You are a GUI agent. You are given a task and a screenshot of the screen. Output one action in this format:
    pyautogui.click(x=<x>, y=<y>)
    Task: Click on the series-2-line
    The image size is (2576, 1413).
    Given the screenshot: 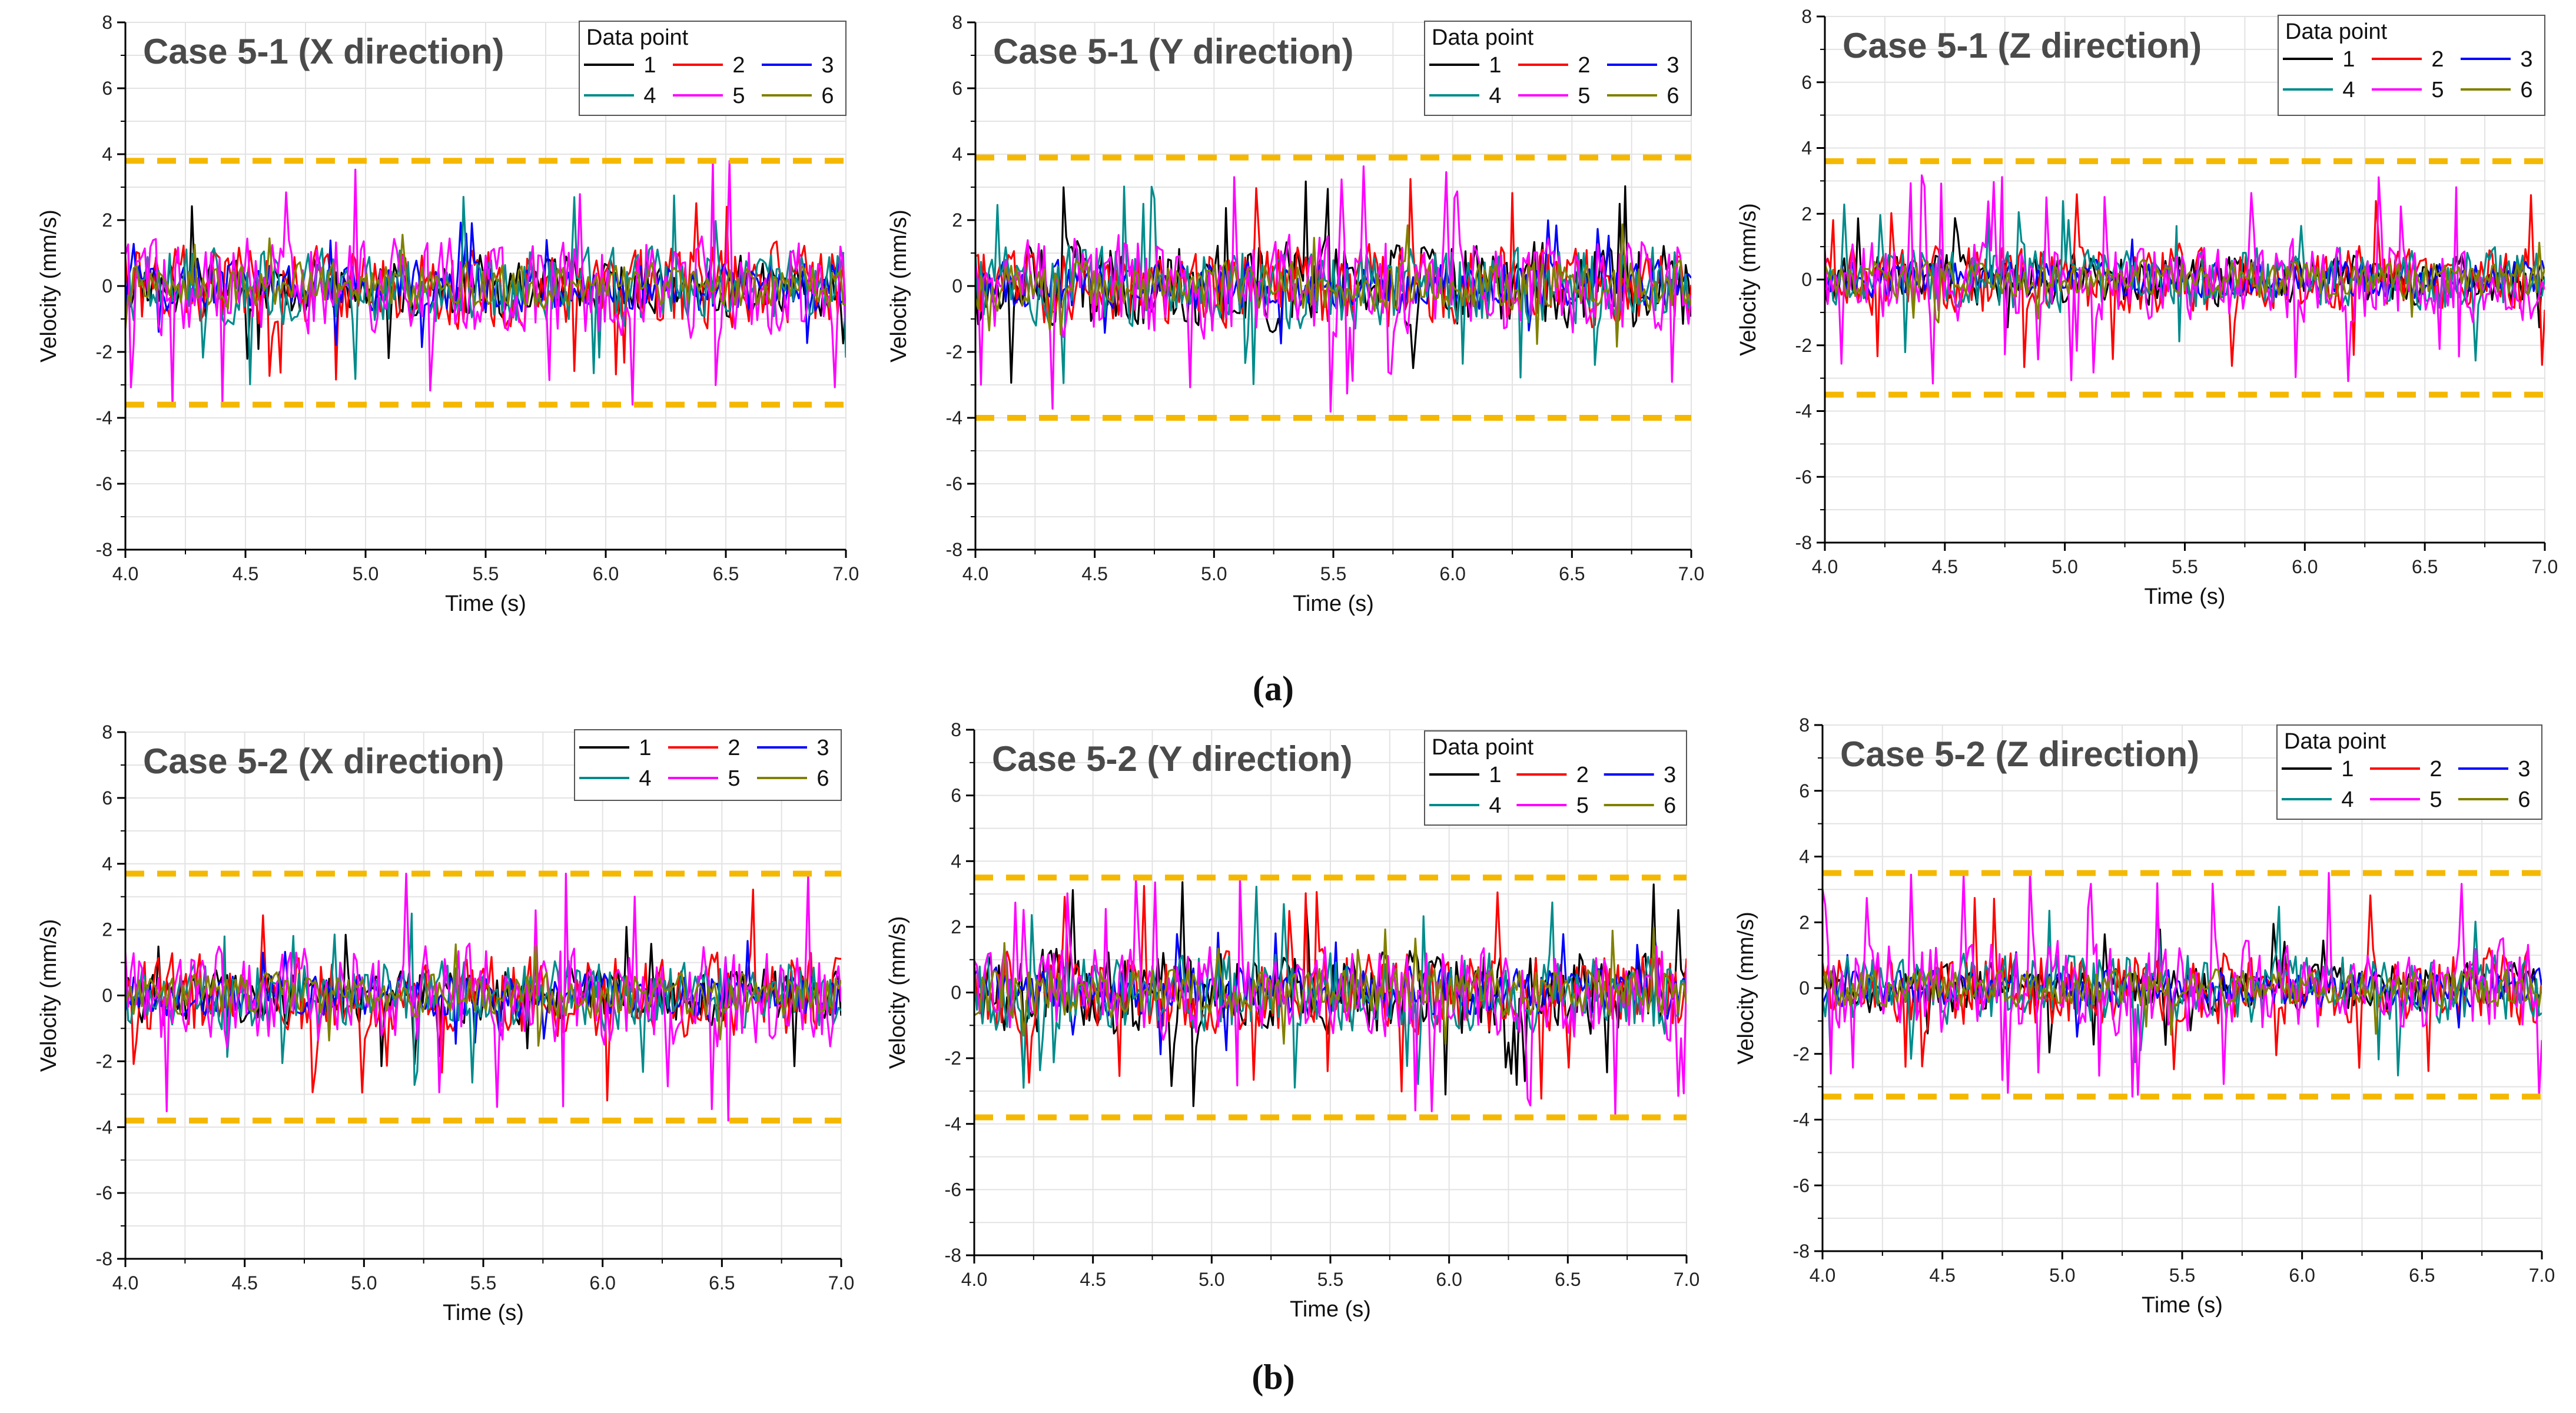 What is the action you would take?
    pyautogui.click(x=2185, y=280)
    